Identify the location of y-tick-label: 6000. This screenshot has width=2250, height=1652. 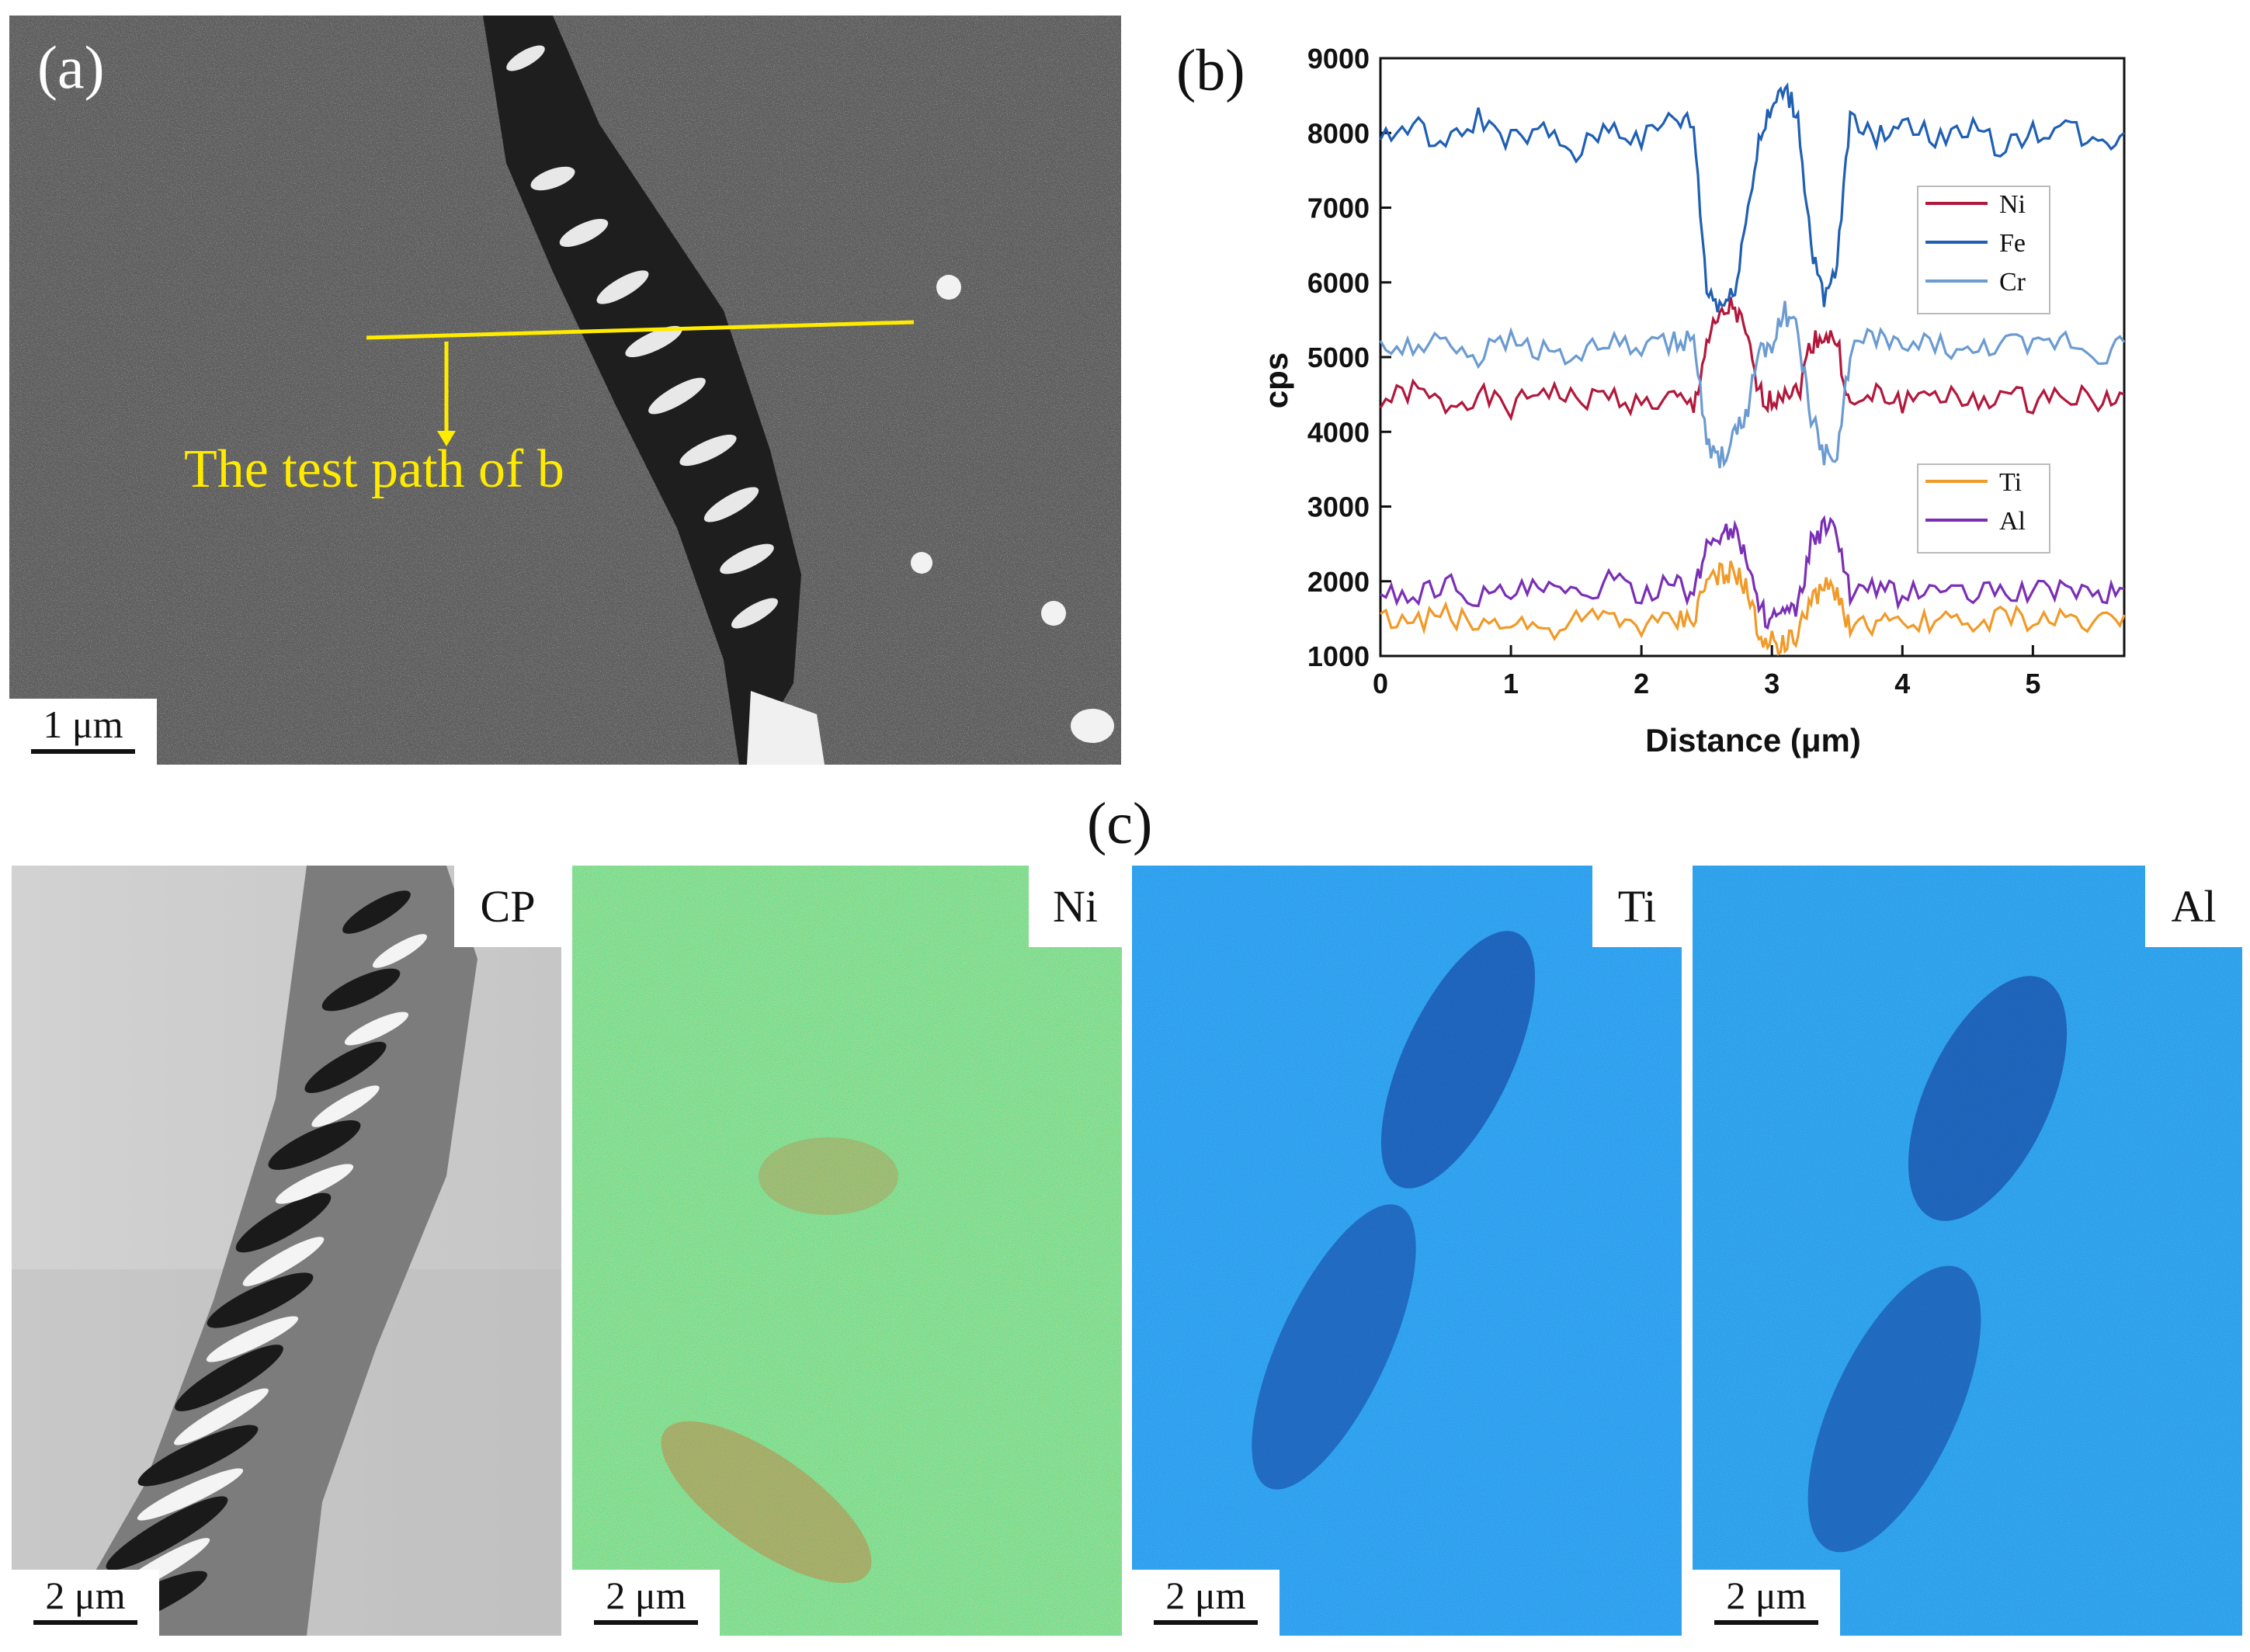
(1338, 283).